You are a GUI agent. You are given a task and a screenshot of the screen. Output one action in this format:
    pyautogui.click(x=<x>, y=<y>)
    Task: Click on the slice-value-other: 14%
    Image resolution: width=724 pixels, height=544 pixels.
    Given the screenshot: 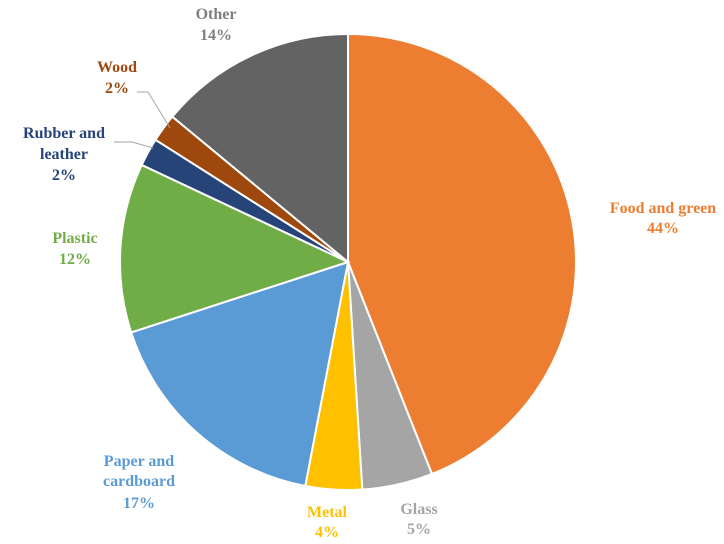 What is the action you would take?
    pyautogui.click(x=216, y=35)
    